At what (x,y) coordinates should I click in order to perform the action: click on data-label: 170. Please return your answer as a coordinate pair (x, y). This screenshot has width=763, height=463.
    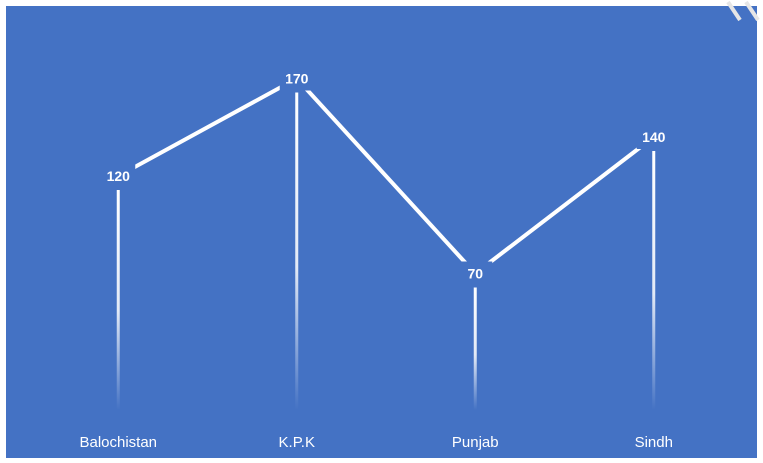
    Looking at the image, I should click on (297, 79).